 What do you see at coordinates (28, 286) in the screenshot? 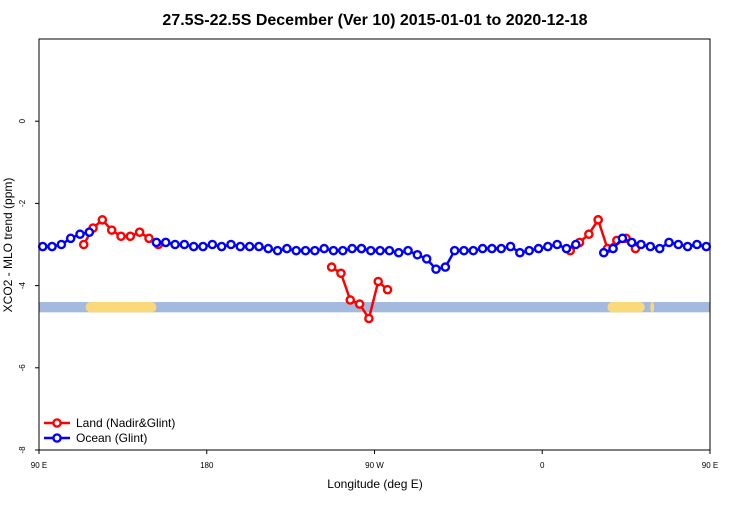
I see `y-axis-ticks: 0 -2 -4 -6 -8` at bounding box center [28, 286].